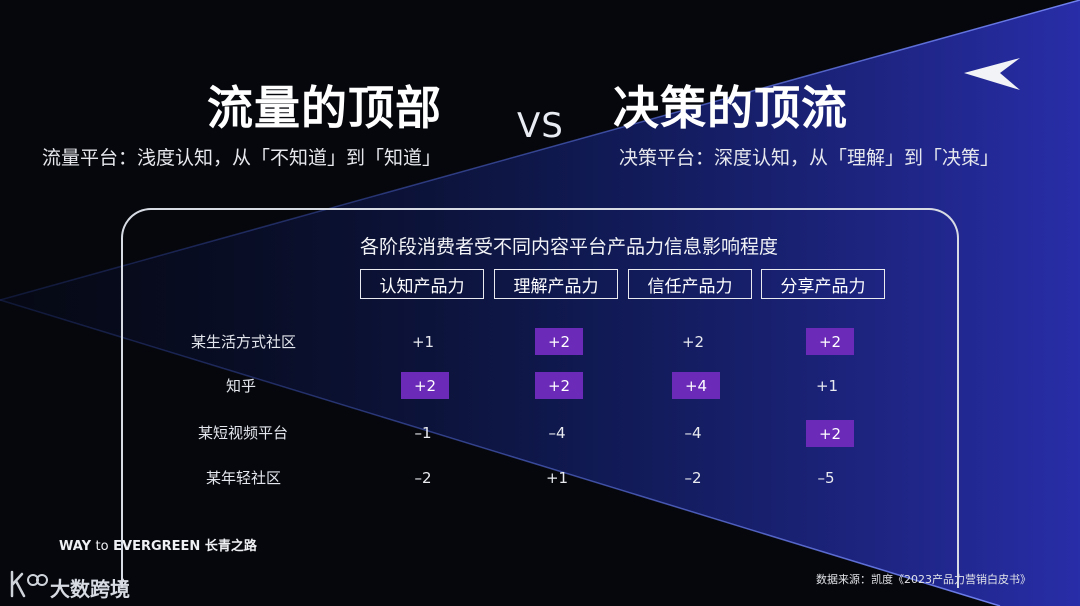  Describe the element at coordinates (324, 108) in the screenshot. I see `left-title: 流量的顶部` at that location.